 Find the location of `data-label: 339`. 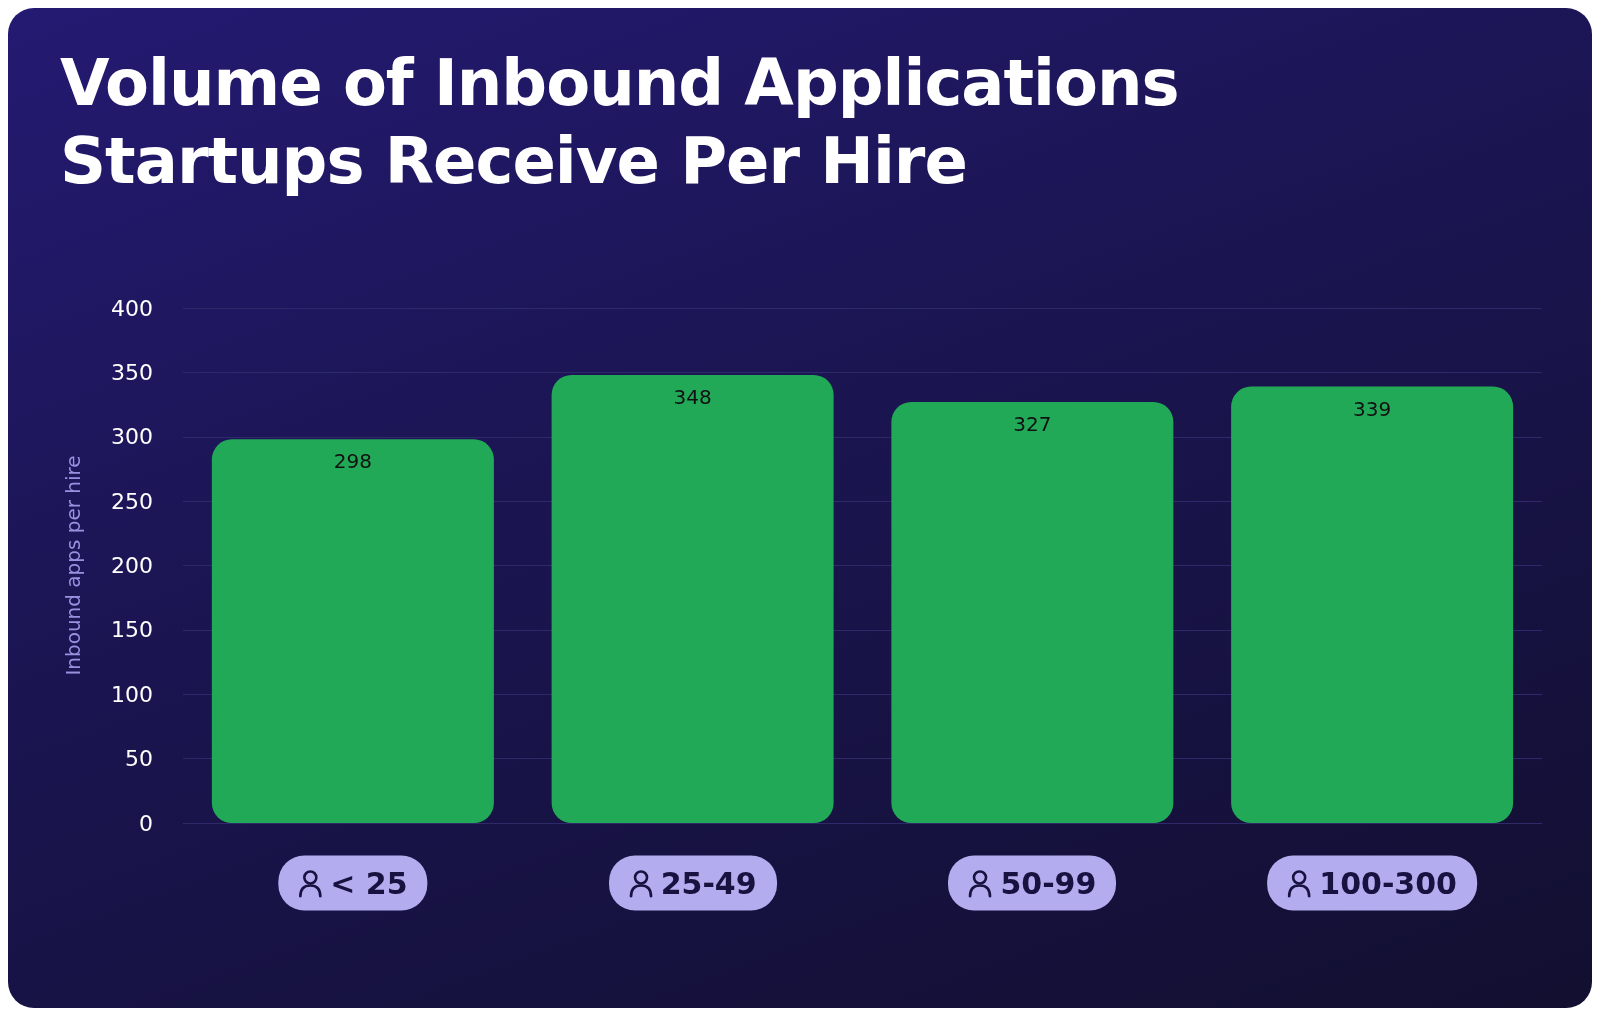

data-label: 339 is located at coordinates (1372, 408).